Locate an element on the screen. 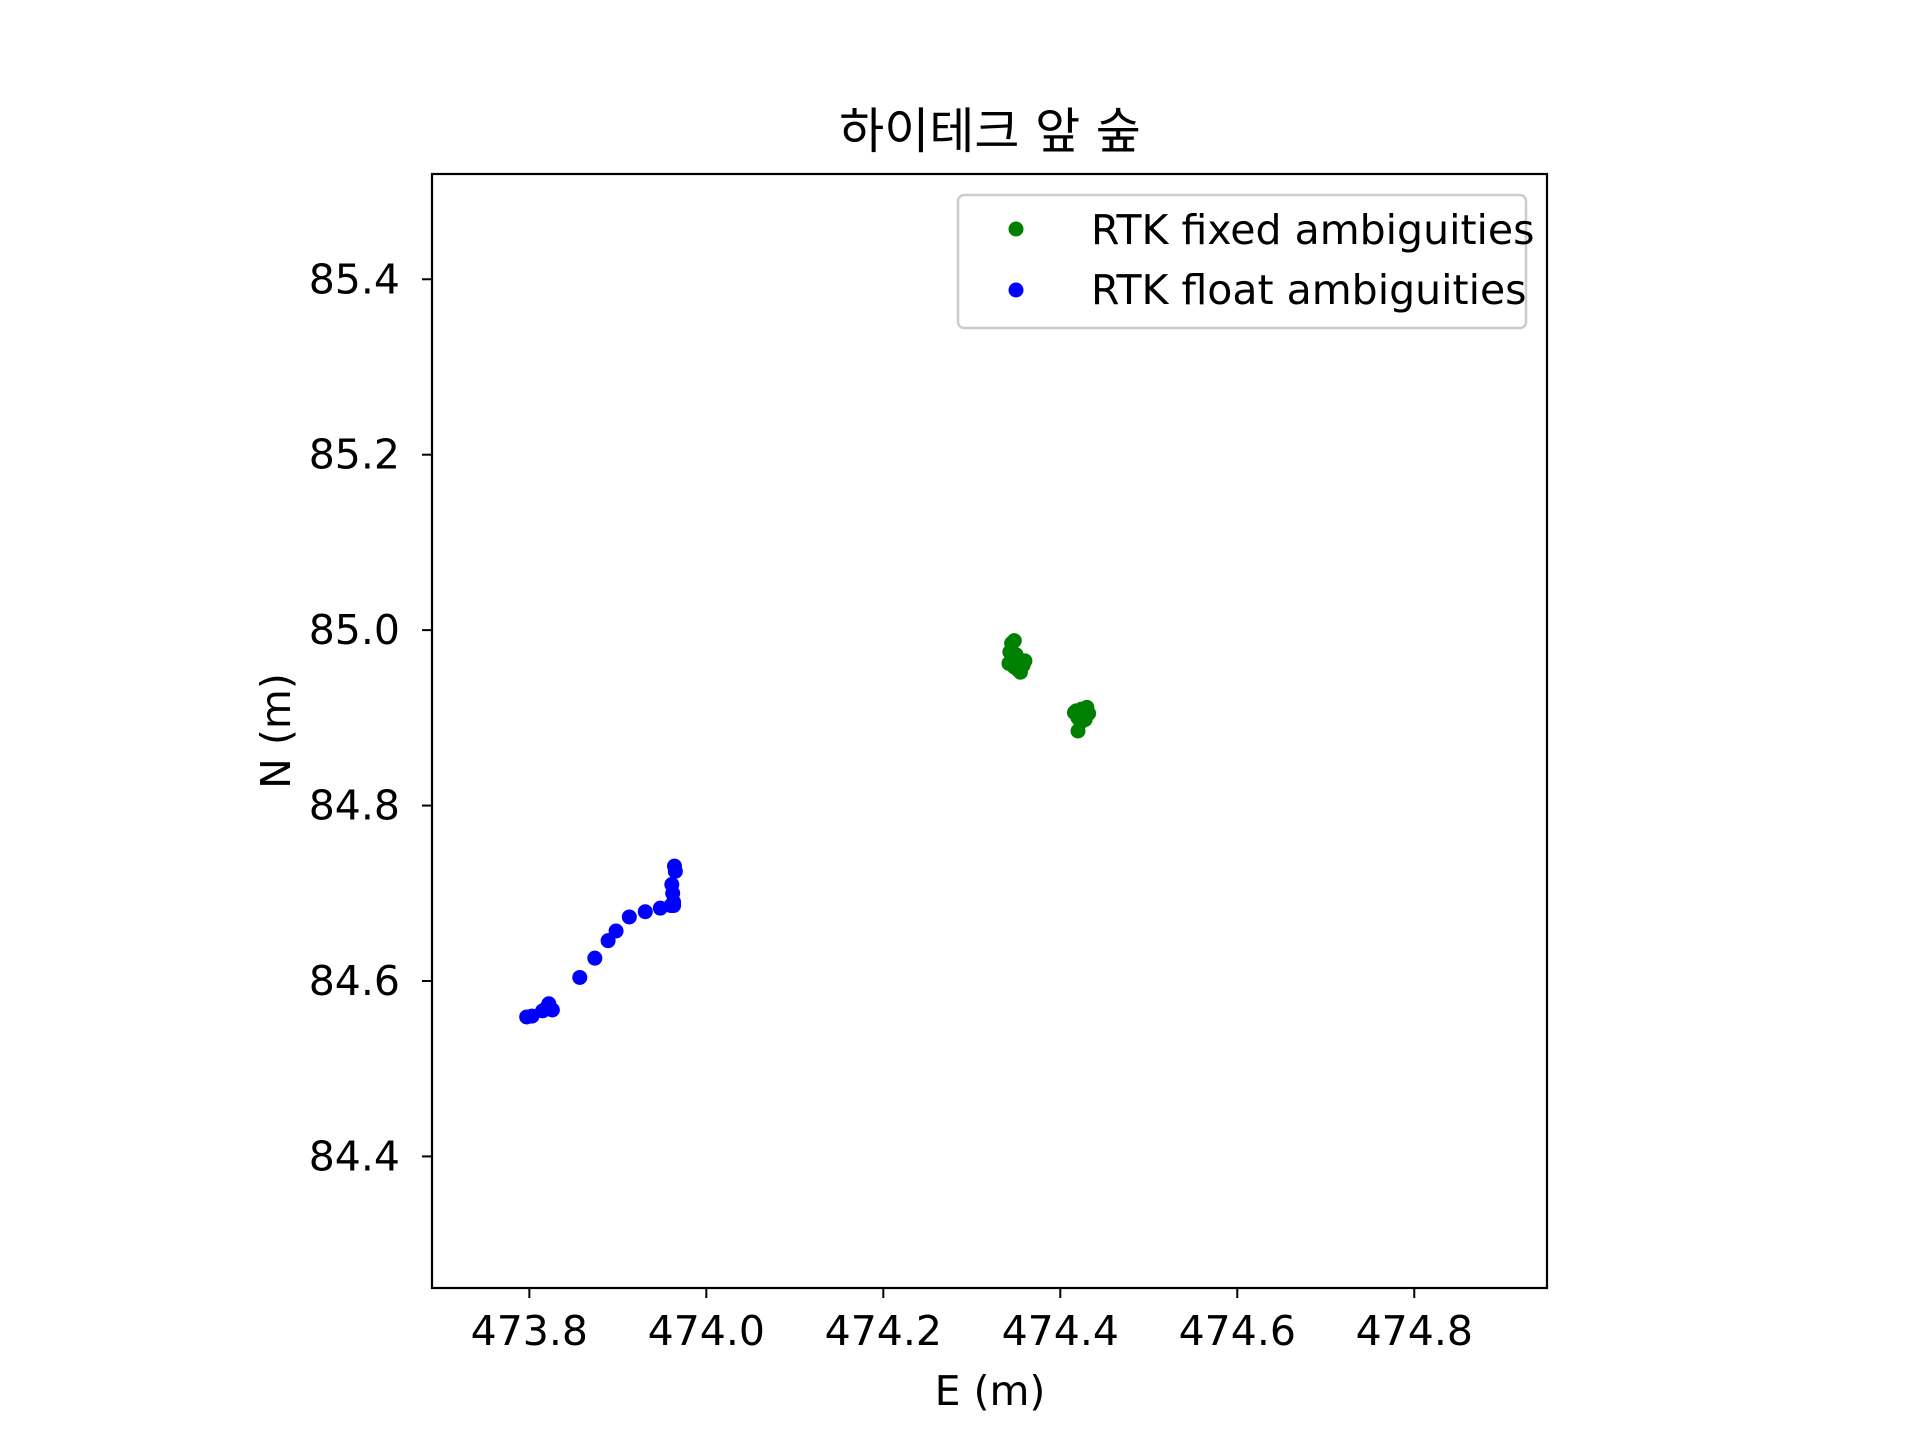 This screenshot has height=1440, width=1920. x-tick-label: 473.8 is located at coordinates (529, 1331).